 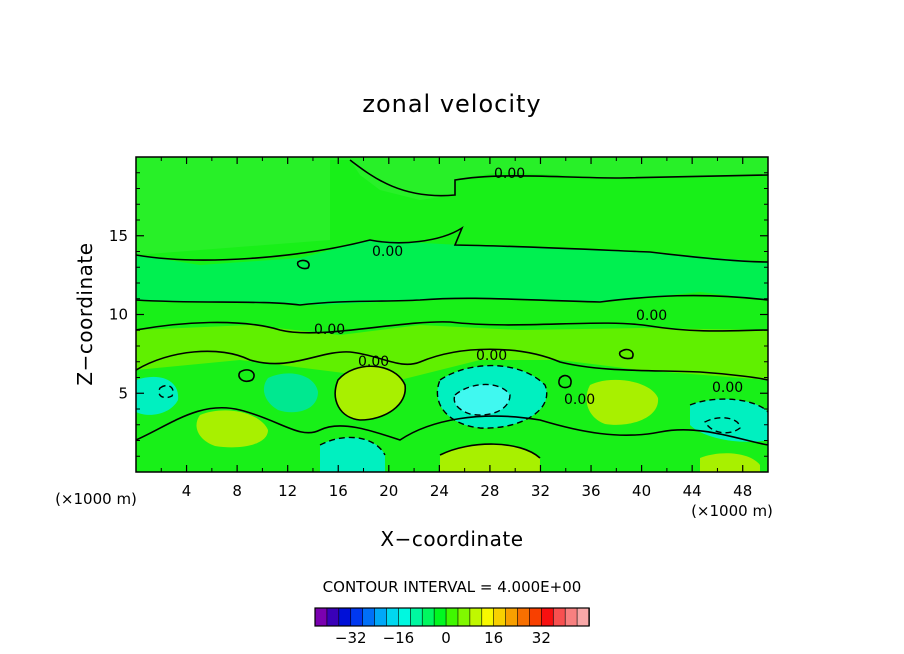 I want to click on y-axis-label: Z−coordinate, so click(x=85, y=313).